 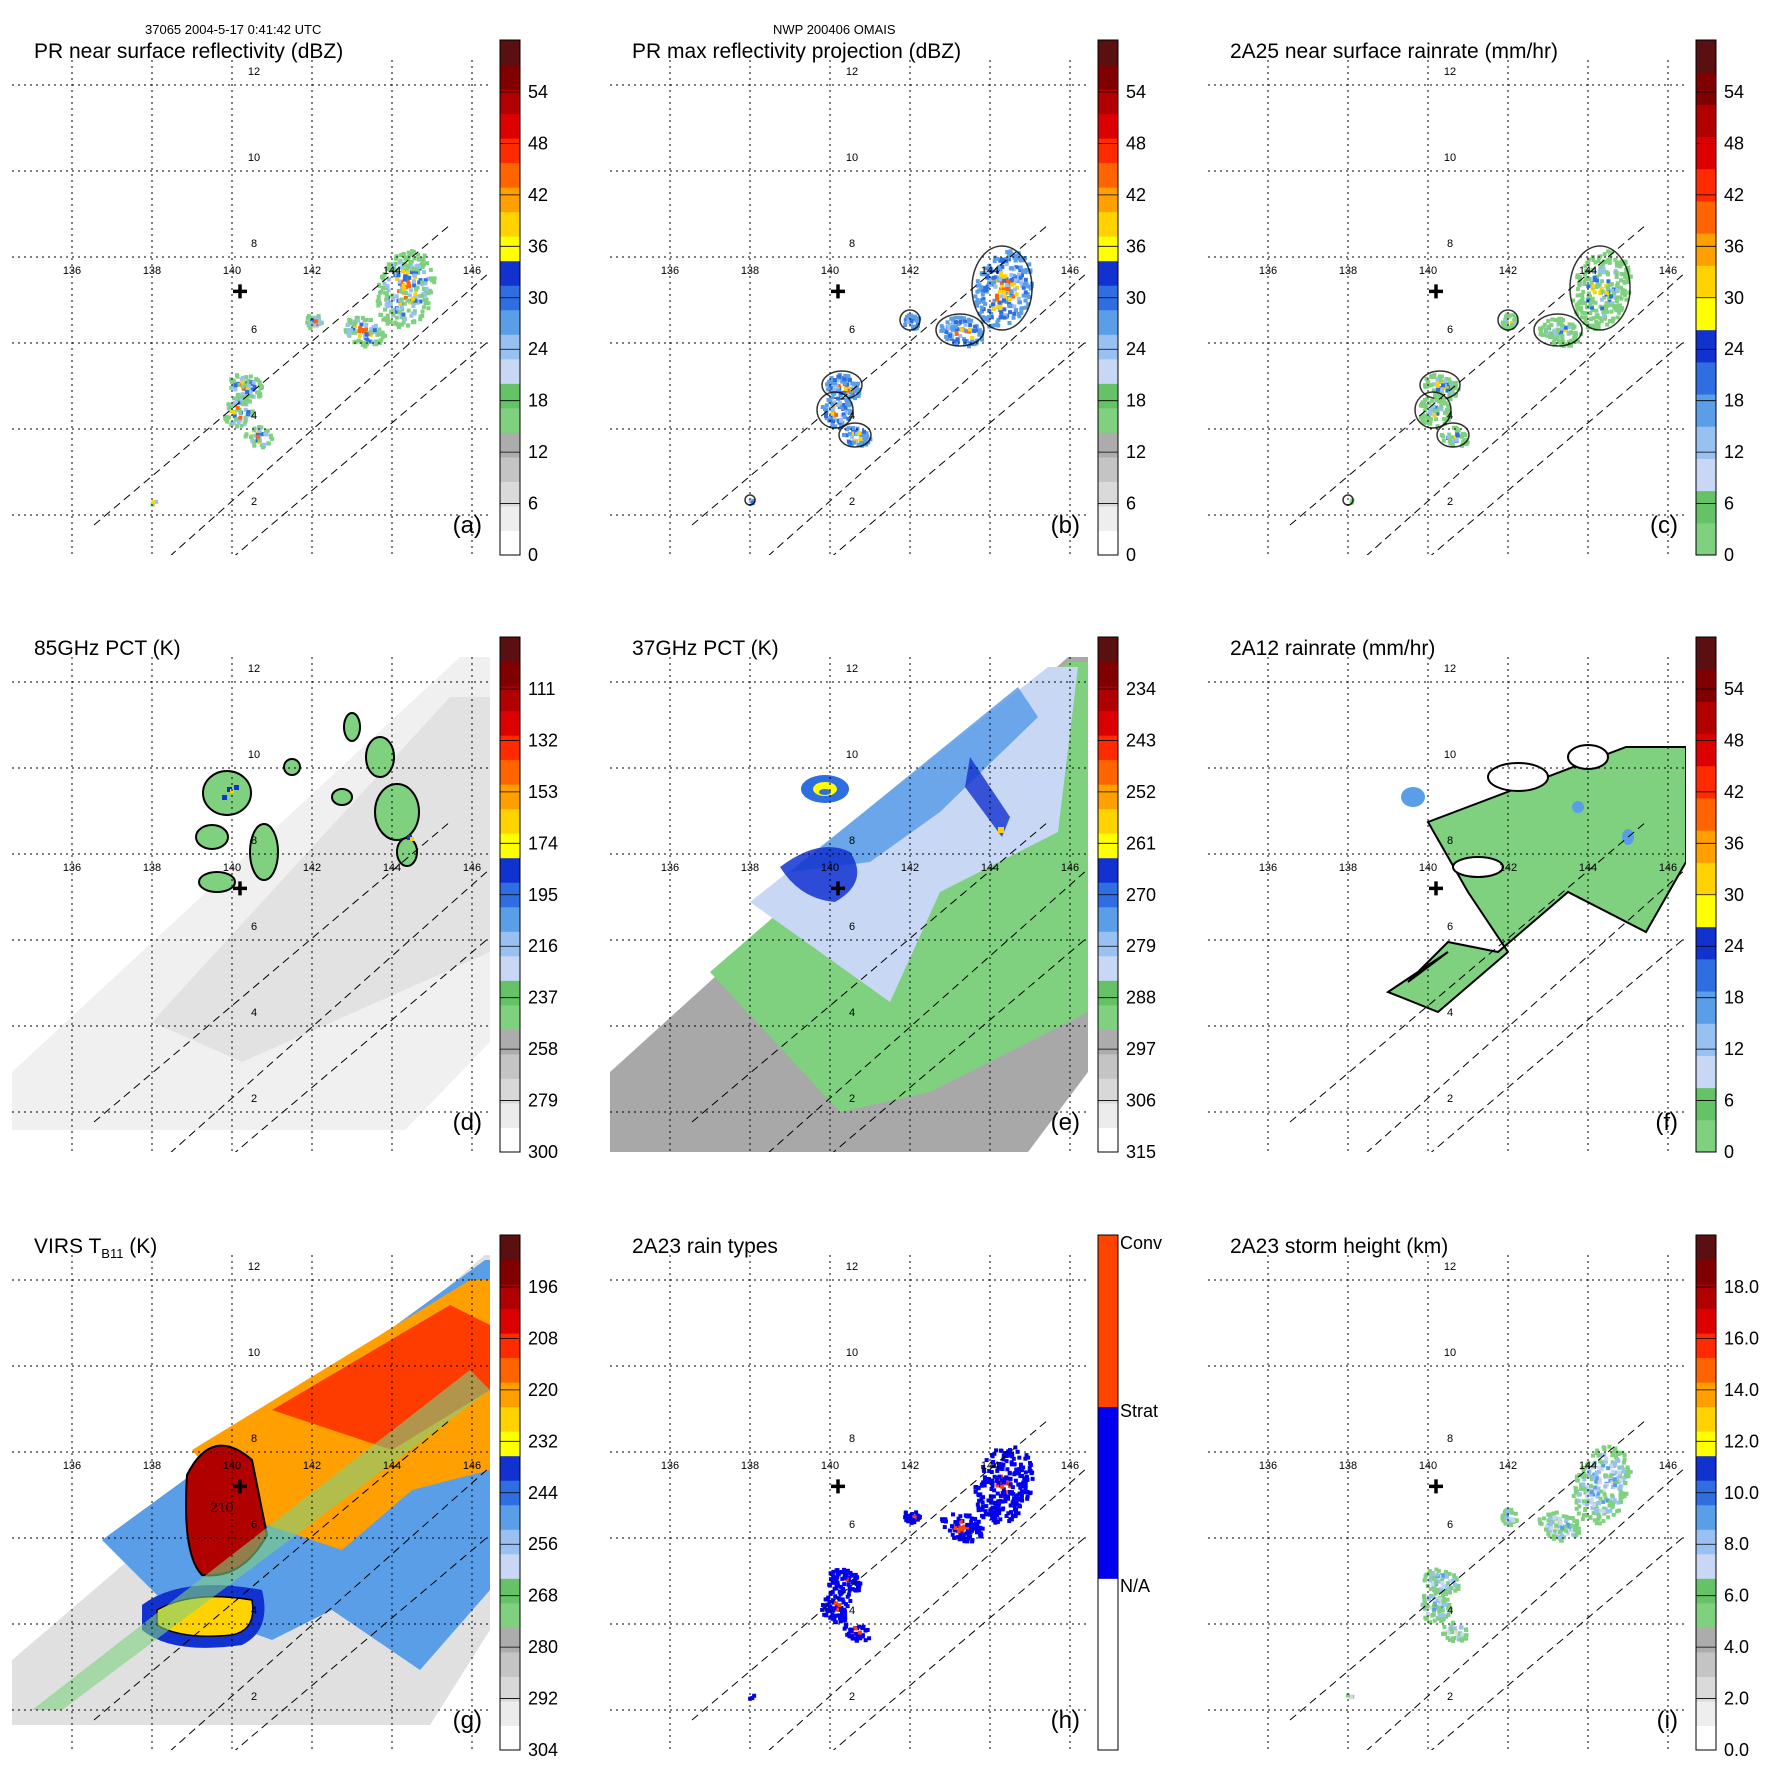 What do you see at coordinates (1141, 1152) in the screenshot?
I see `colorbar-label: 315` at bounding box center [1141, 1152].